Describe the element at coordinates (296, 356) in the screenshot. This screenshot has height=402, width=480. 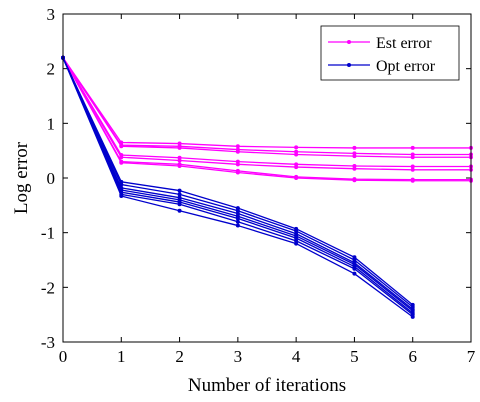
I see `x-tick-label: 4` at that location.